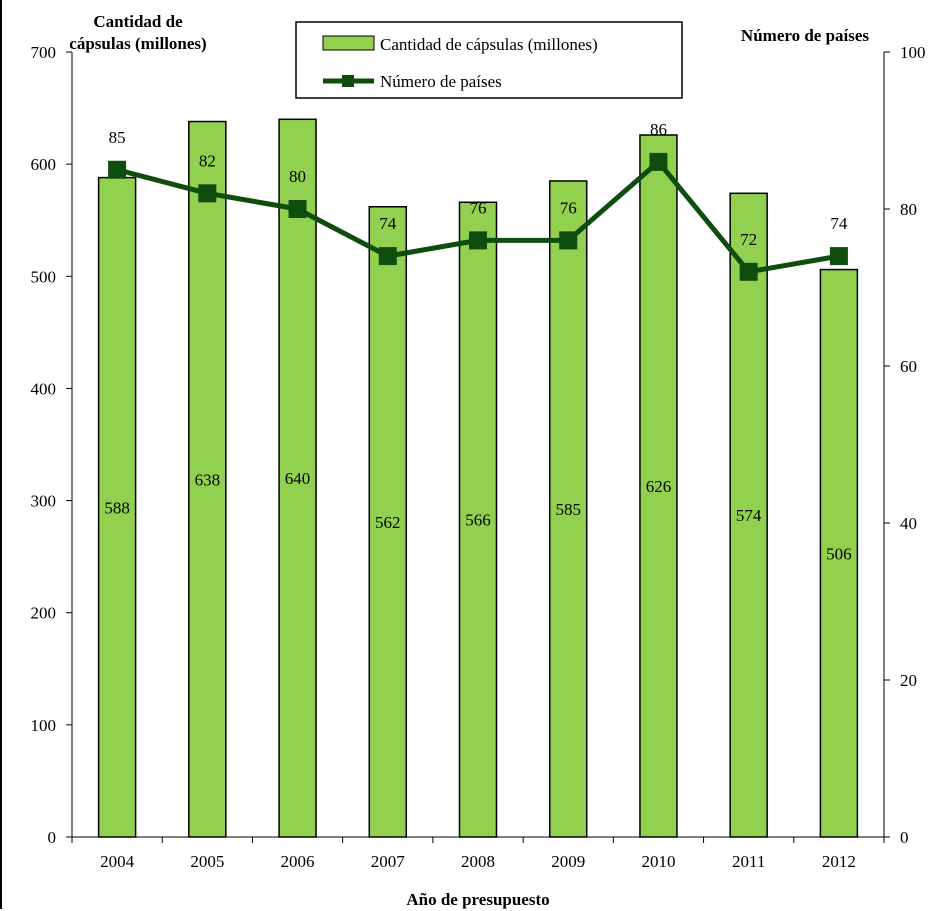  I want to click on bar-data-label: 566, so click(478, 520).